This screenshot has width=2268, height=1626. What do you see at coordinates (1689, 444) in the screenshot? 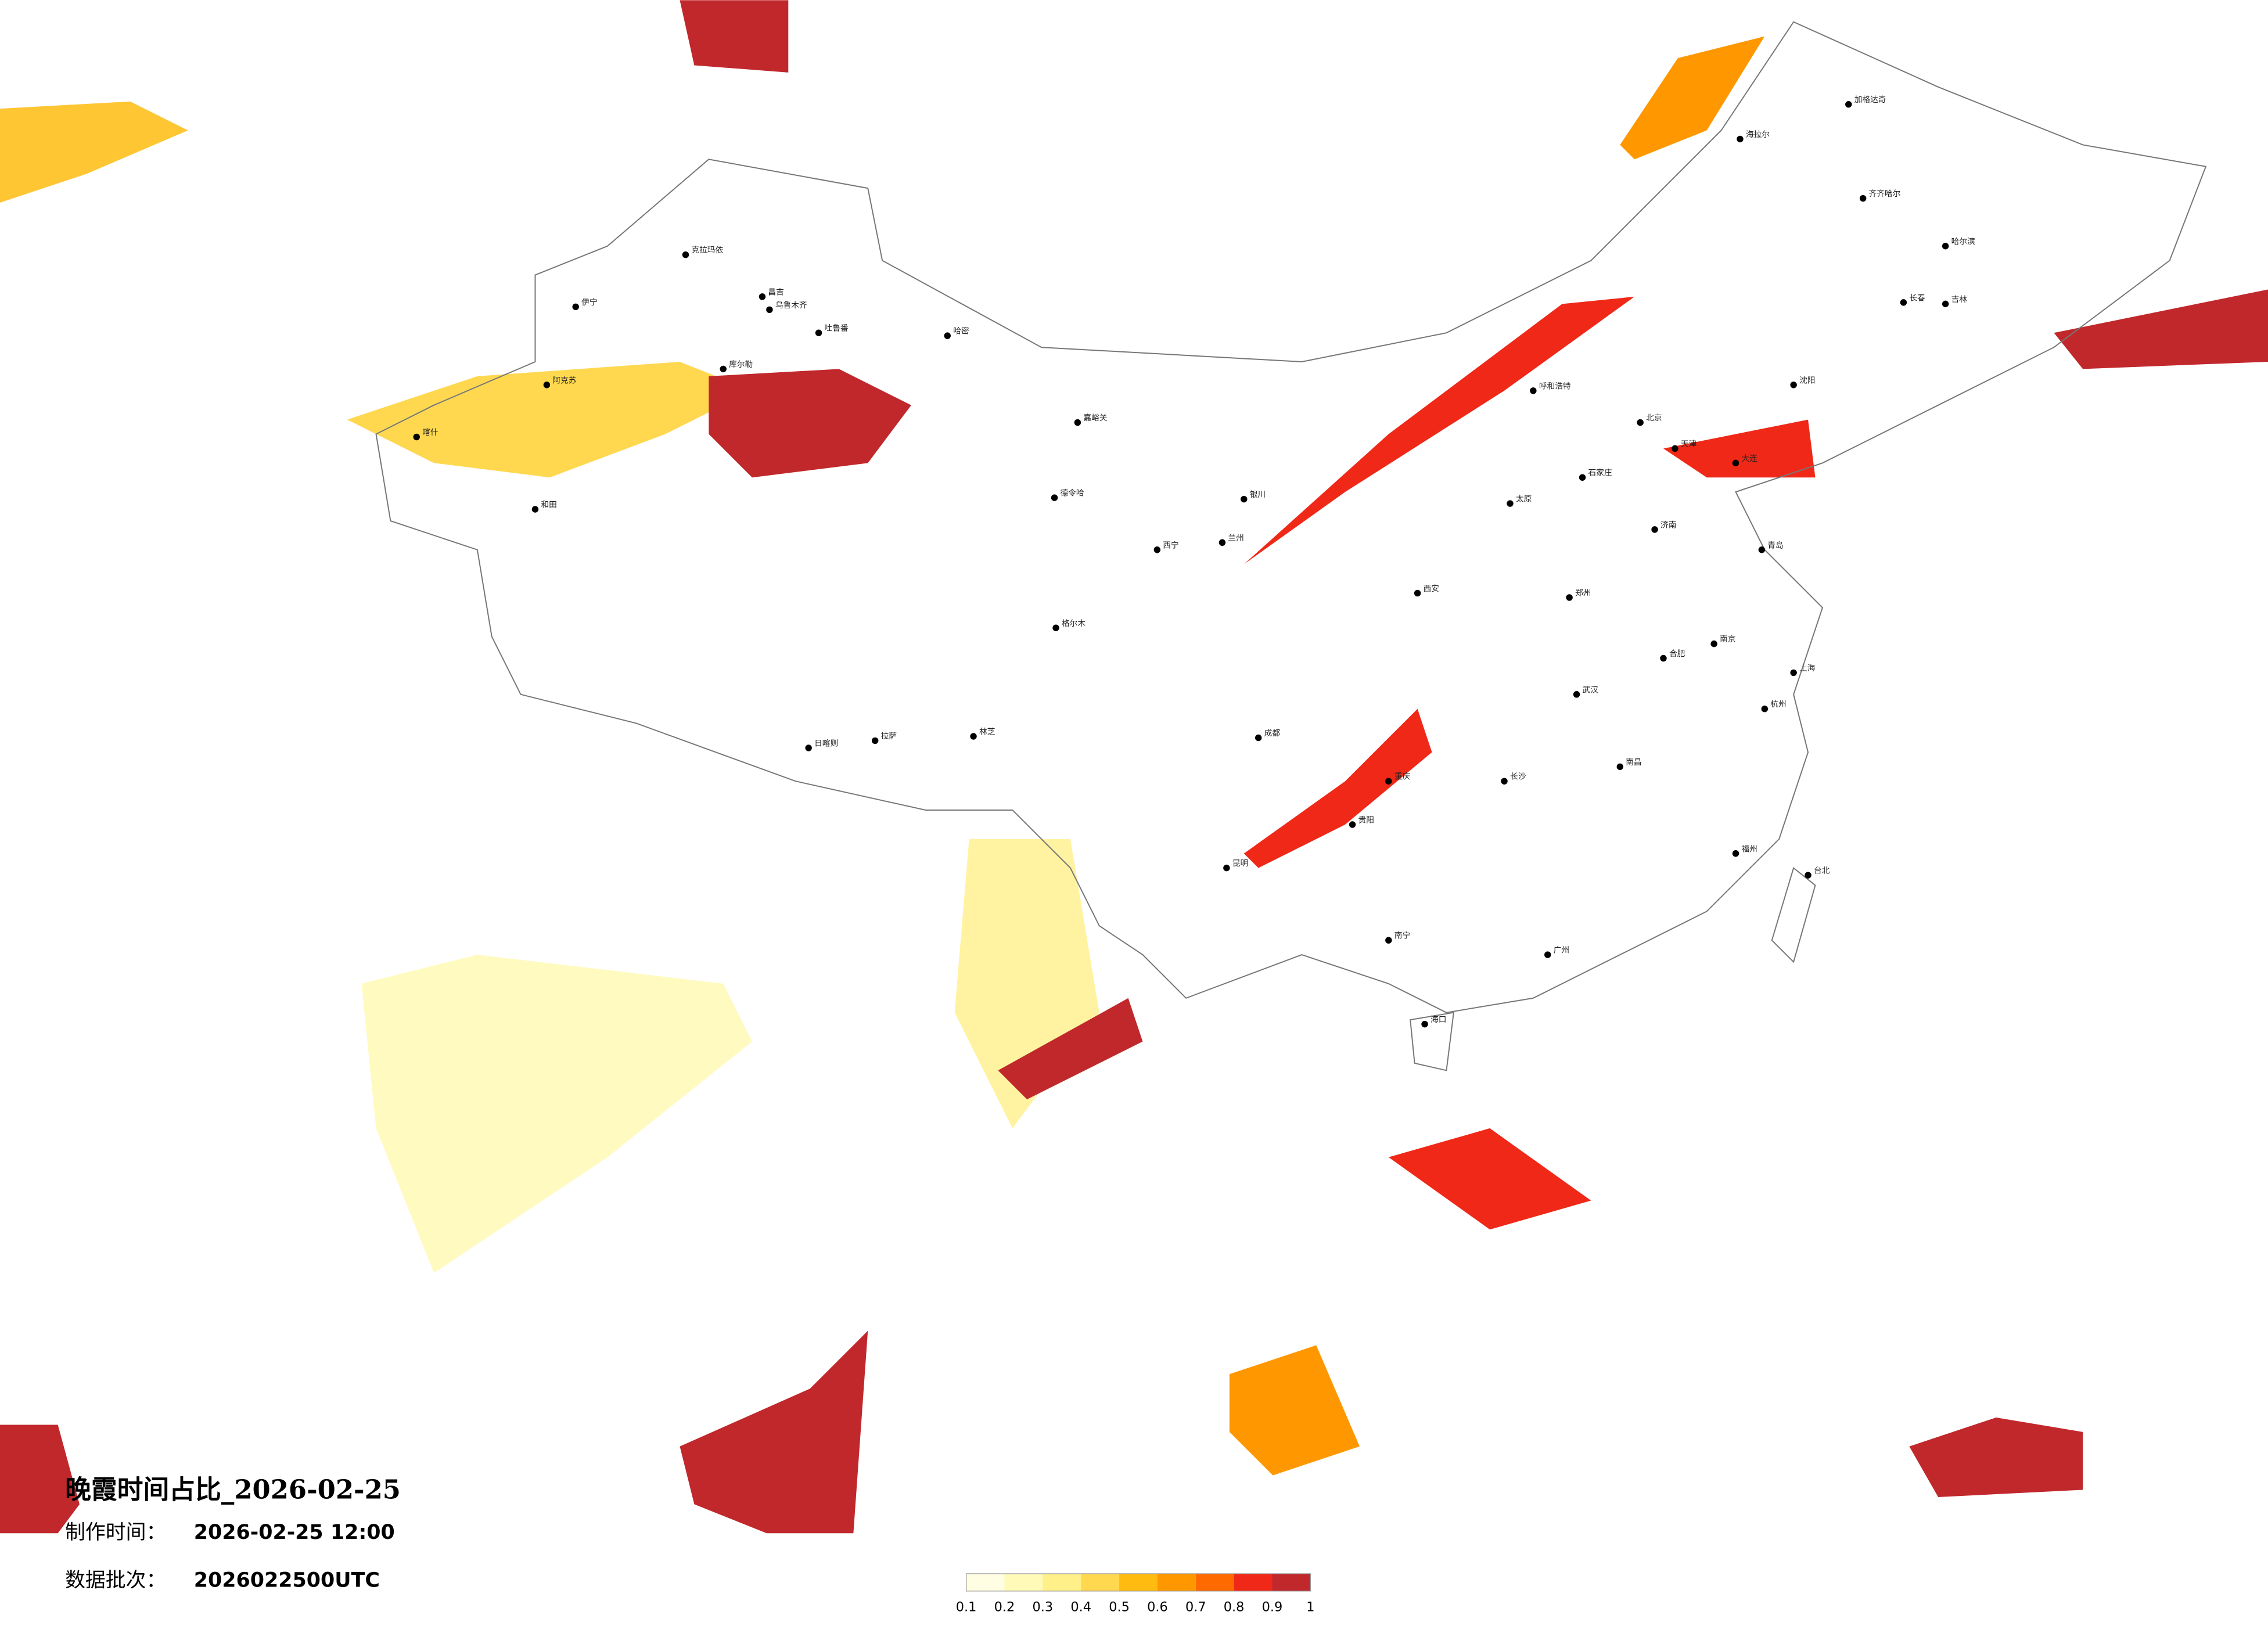
I see `city-label: 天津` at bounding box center [1689, 444].